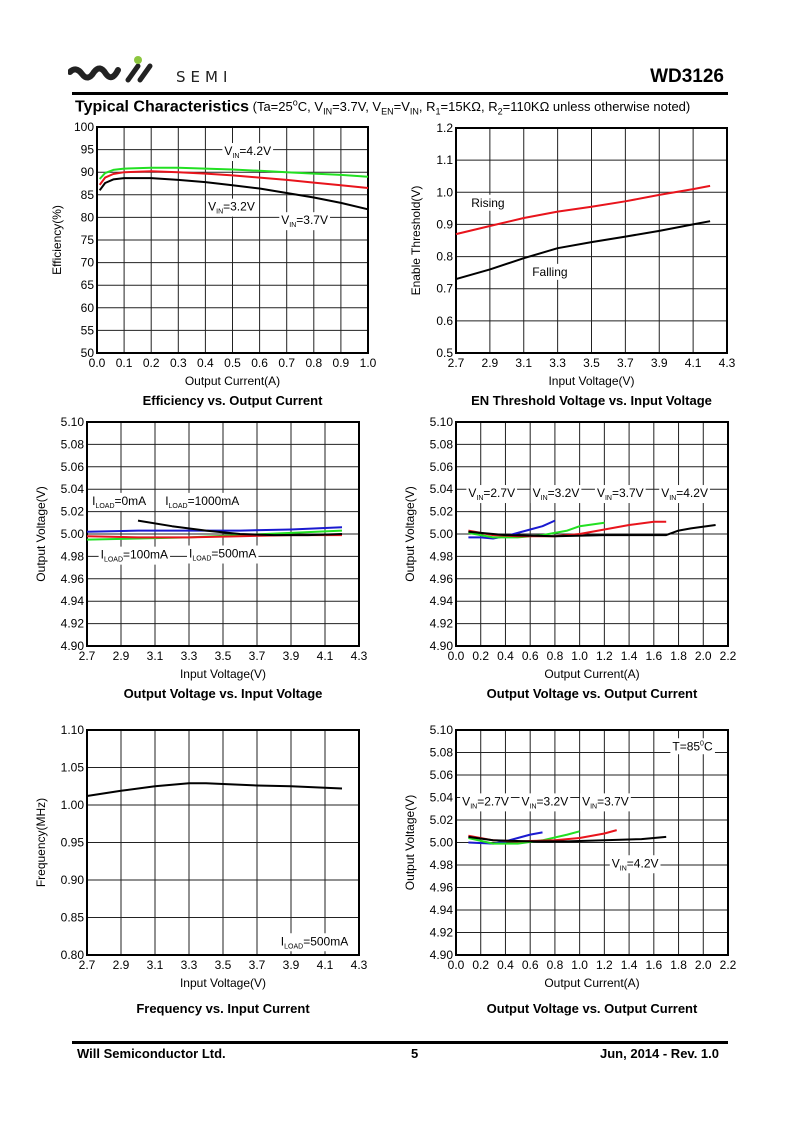  Describe the element at coordinates (73, 918) in the screenshot. I see `y-tick-label: 0.85` at that location.